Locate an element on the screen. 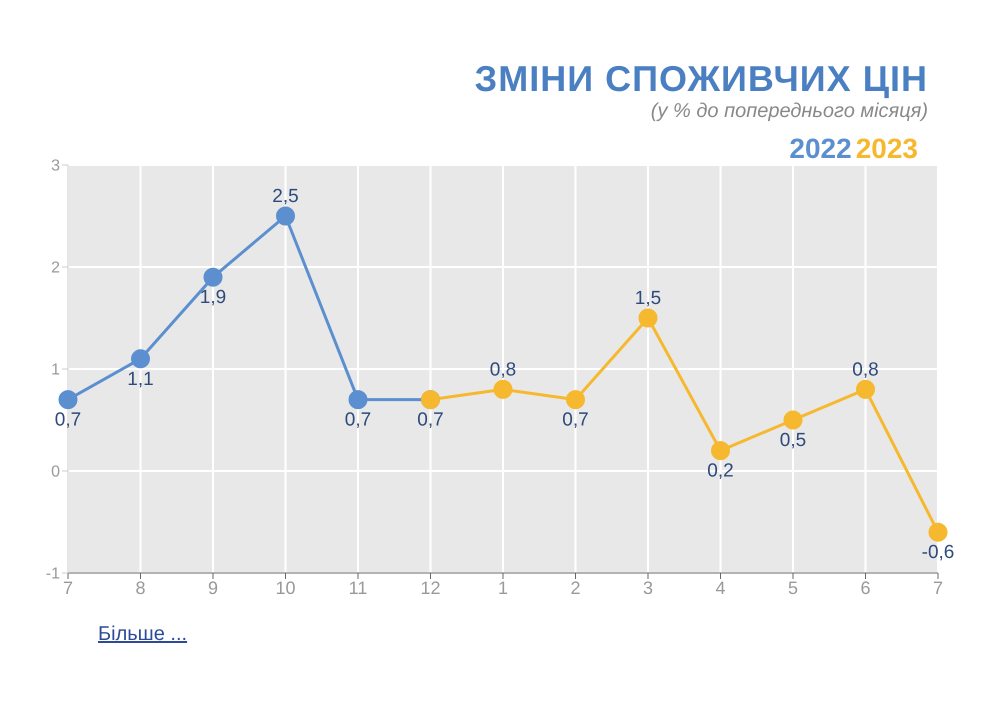 The image size is (1000, 709). x-tick-label: 5 is located at coordinates (793, 588).